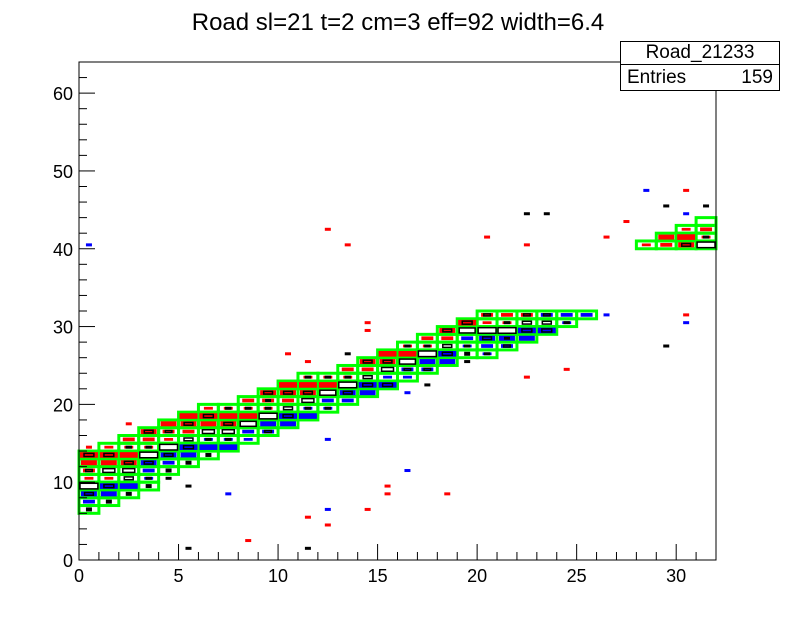 The height and width of the screenshot is (622, 796). What do you see at coordinates (700, 66) in the screenshot?
I see `stats-box: Road_21233 Entries 159` at bounding box center [700, 66].